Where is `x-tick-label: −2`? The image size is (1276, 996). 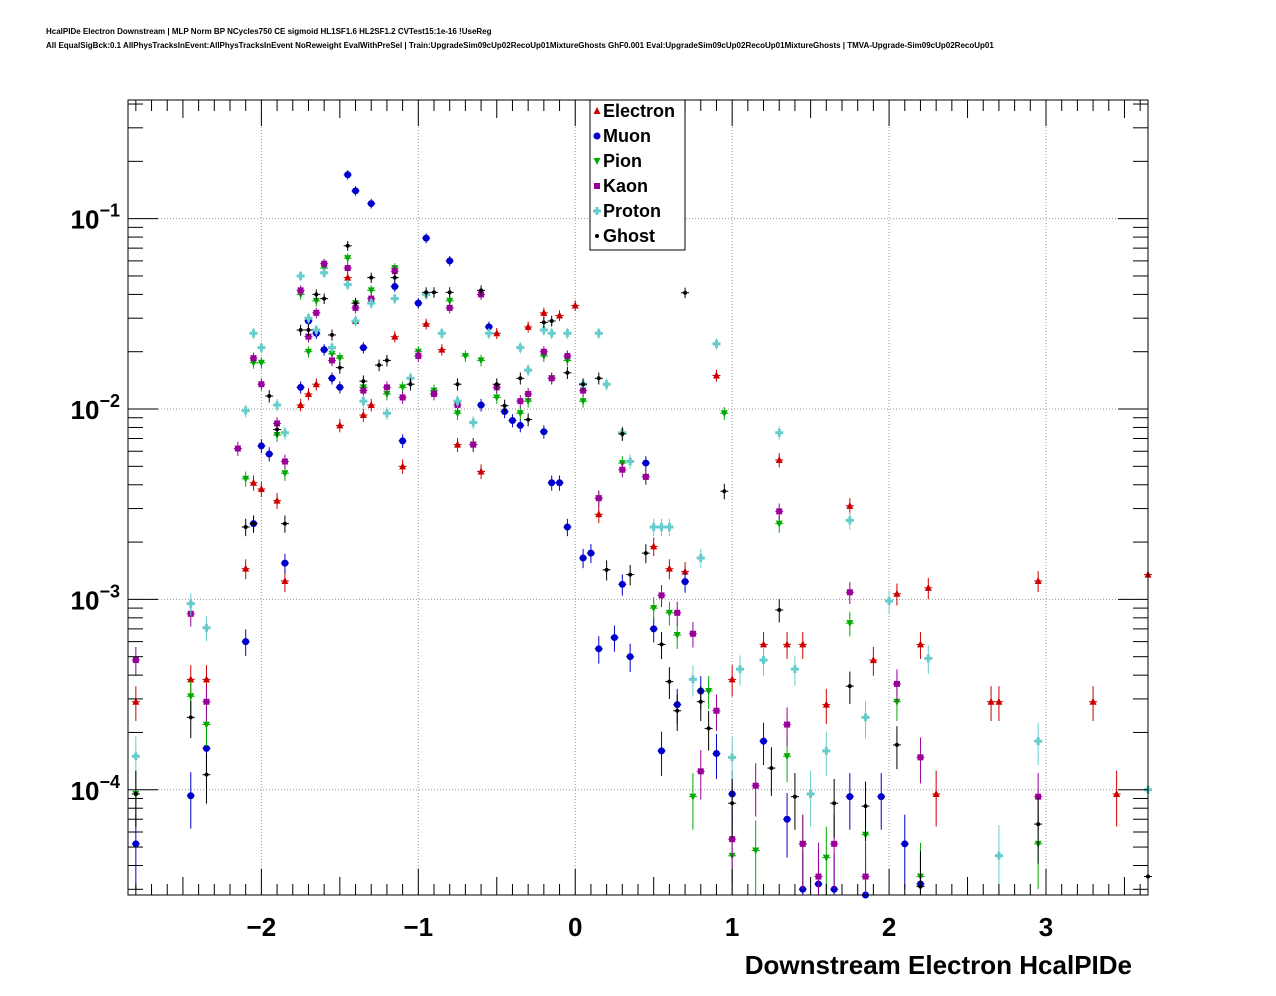 x-tick-label: −2 is located at coordinates (262, 927).